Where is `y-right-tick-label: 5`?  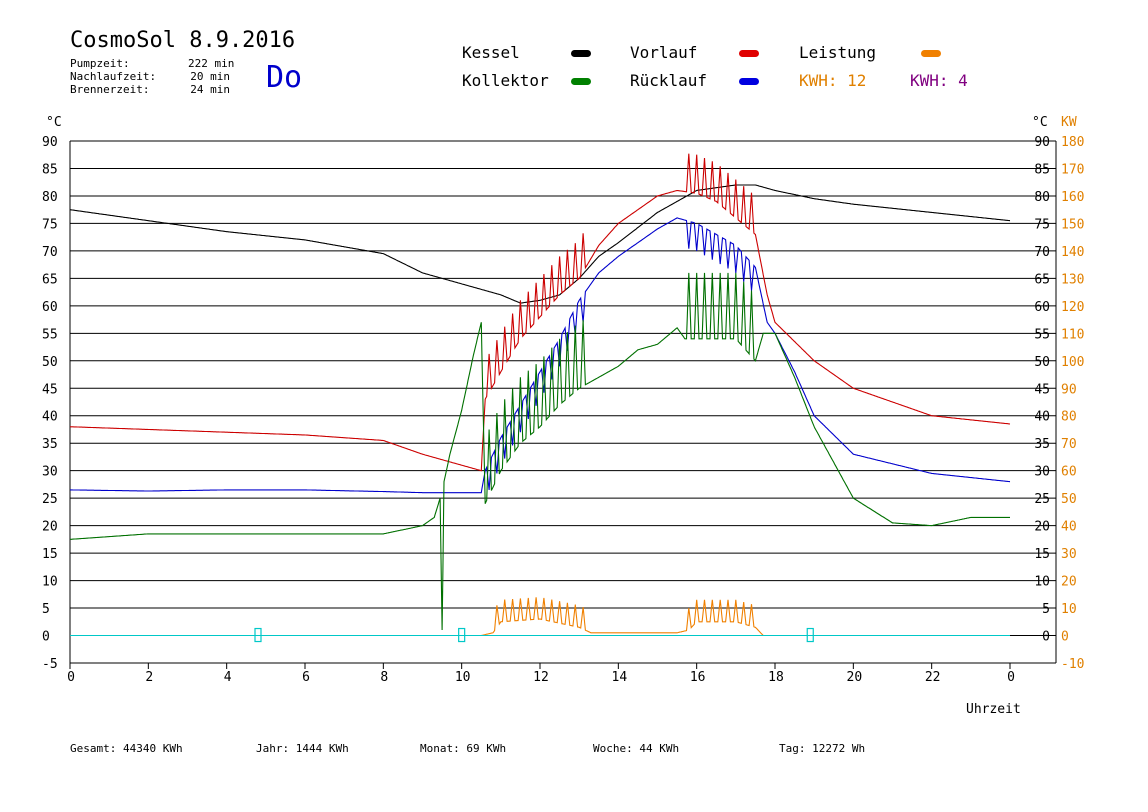 y-right-tick-label: 5 is located at coordinates (1046, 609).